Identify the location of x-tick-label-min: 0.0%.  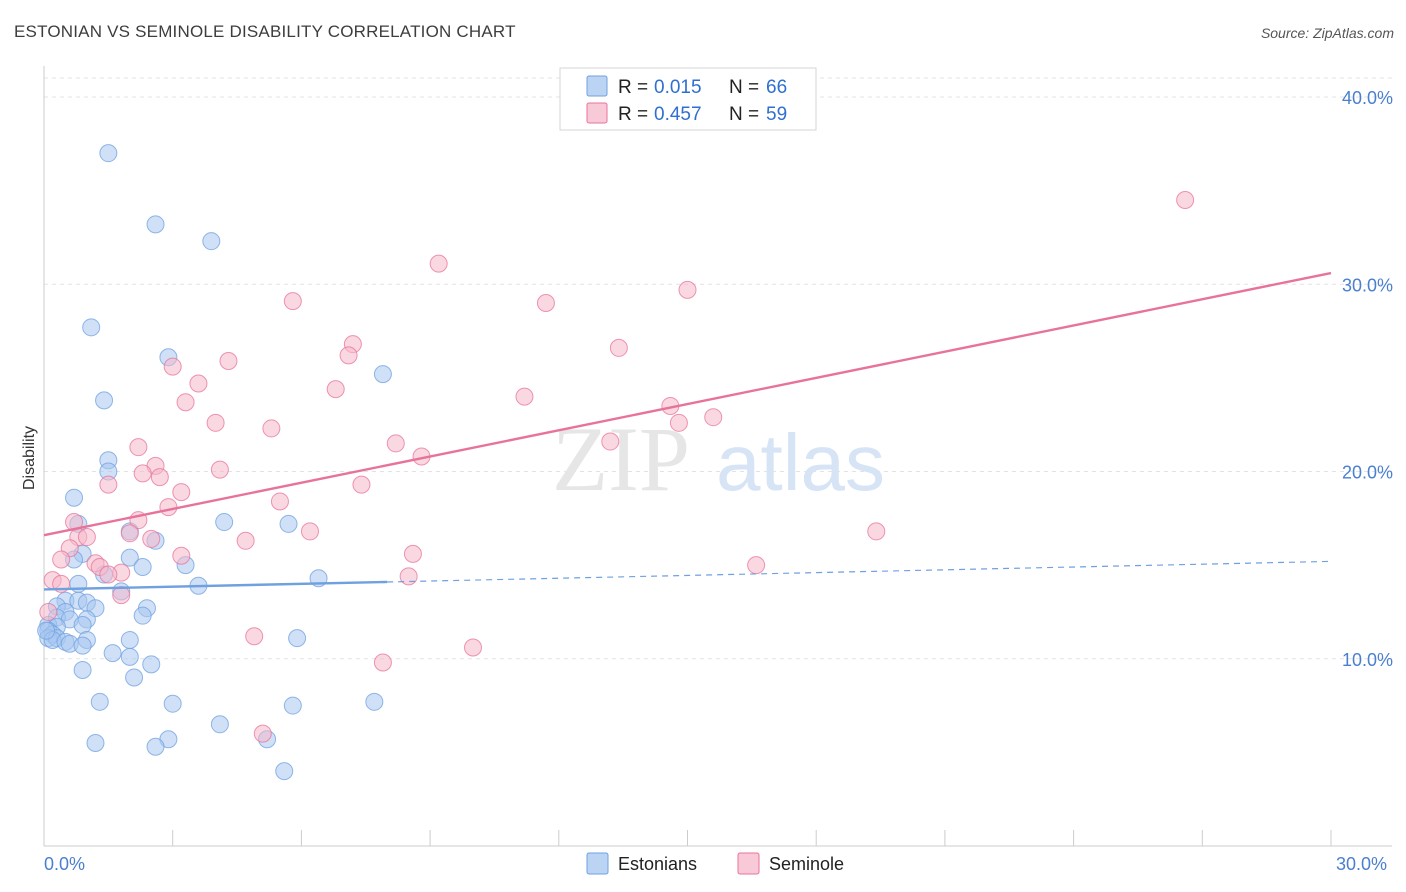
(64, 864).